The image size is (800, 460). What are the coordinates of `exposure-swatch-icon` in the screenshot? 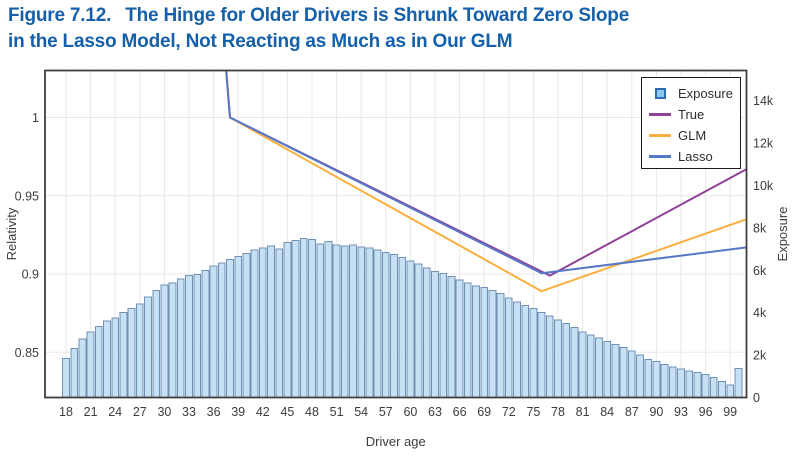 It's located at (660, 93).